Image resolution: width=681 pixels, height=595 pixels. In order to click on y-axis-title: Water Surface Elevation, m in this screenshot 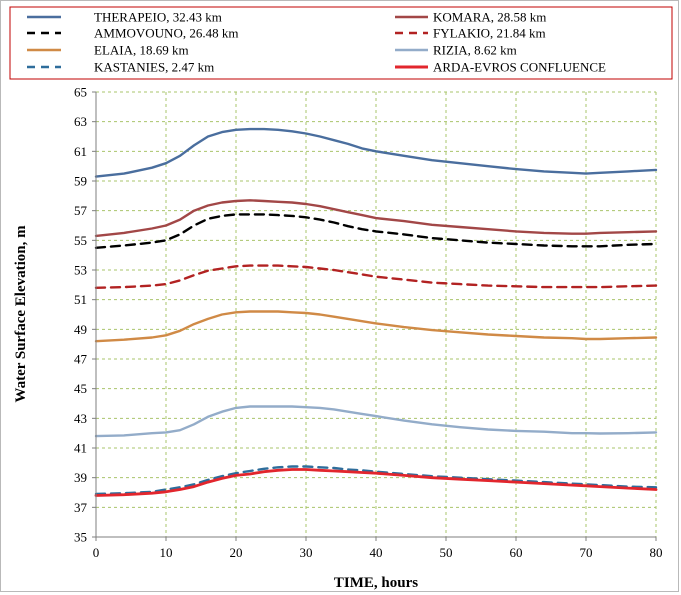, I will do `click(21, 314)`.